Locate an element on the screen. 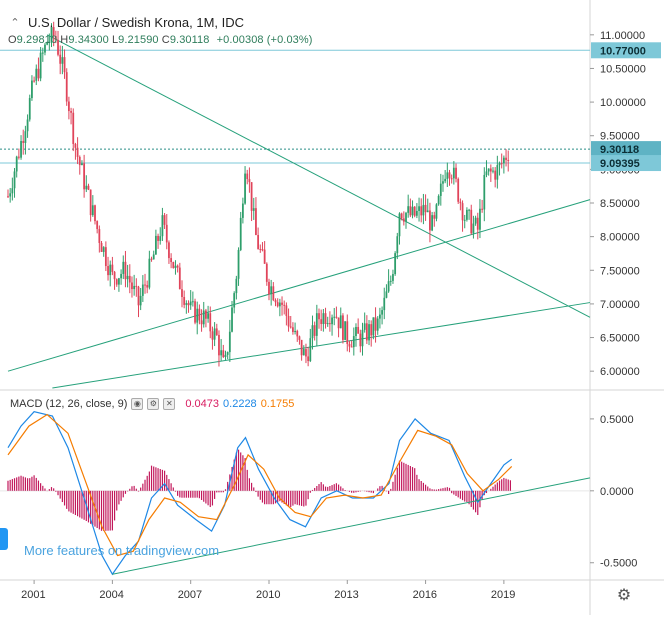 The height and width of the screenshot is (620, 664). macd-tick-label: 0.5000 is located at coordinates (617, 420).